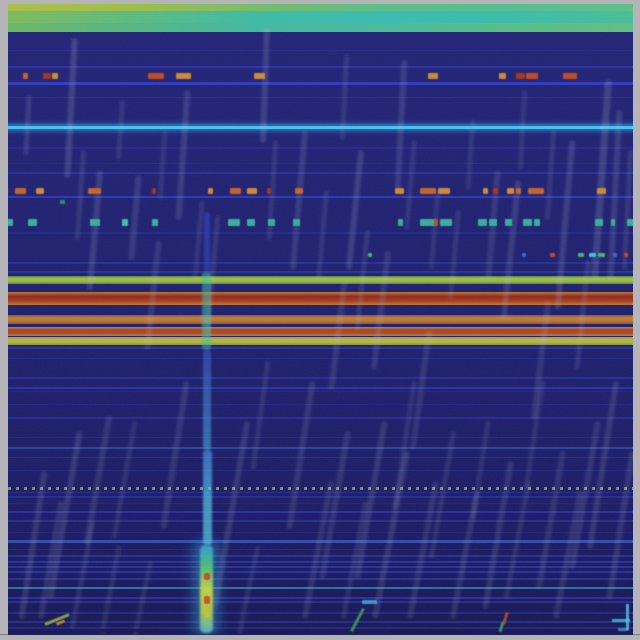 The height and width of the screenshot is (640, 640). Describe the element at coordinates (206, 589) in the screenshot. I see `burst-blob-core` at that location.